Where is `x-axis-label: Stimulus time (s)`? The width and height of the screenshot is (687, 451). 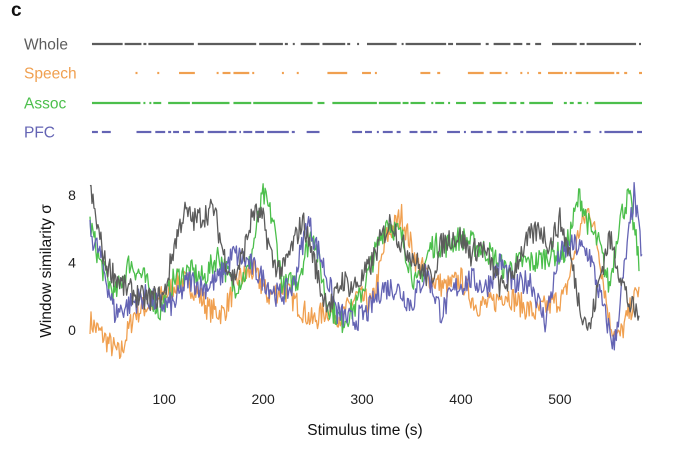 x-axis-label: Stimulus time (s) is located at coordinates (364, 430).